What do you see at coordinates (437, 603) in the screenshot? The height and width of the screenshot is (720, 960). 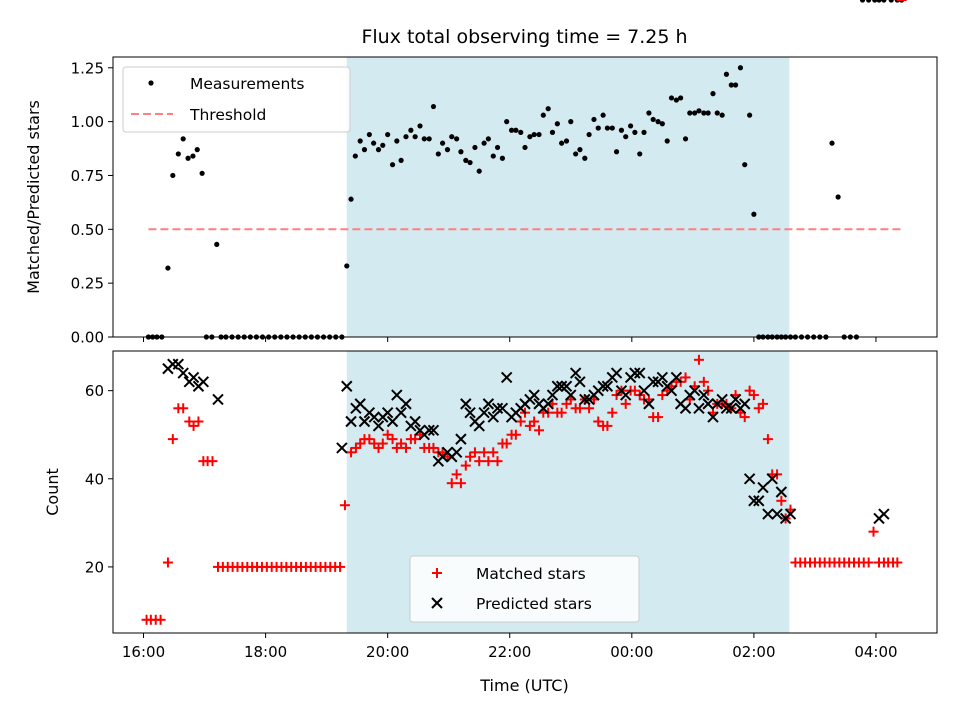 I see `predicted-legend-marker` at bounding box center [437, 603].